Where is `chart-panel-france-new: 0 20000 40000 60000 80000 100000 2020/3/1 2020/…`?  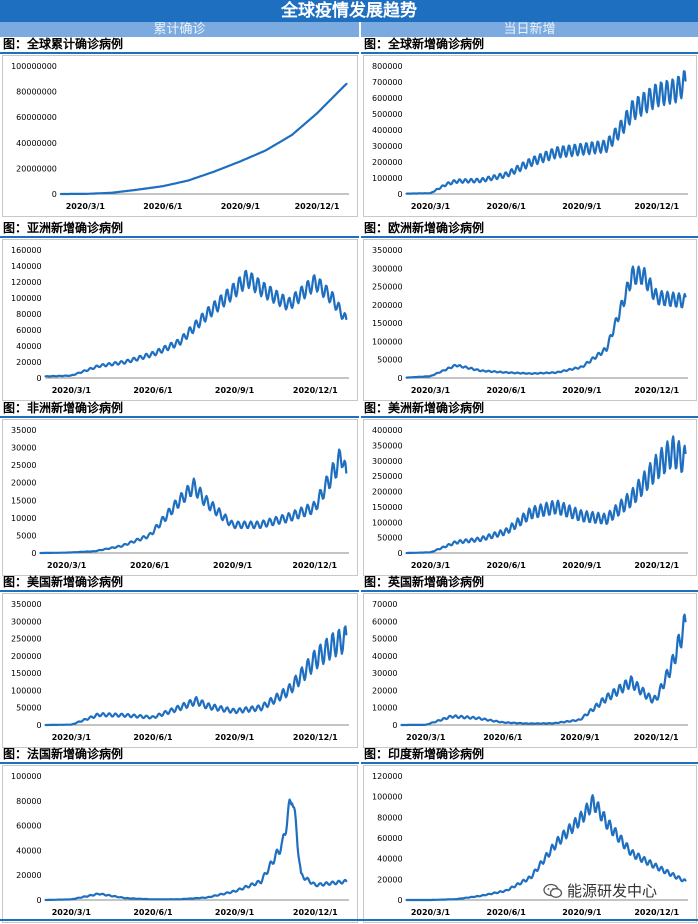
chart-panel-france-new: 0 20000 40000 60000 80000 100000 2020/3/1 2020/… is located at coordinates (180, 844).